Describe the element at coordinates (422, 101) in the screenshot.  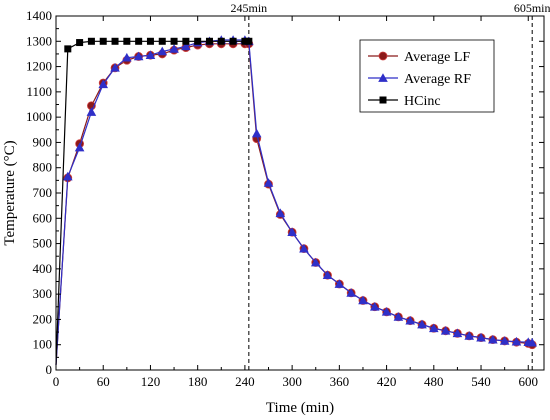
I see `legend-label: HCinc` at that location.